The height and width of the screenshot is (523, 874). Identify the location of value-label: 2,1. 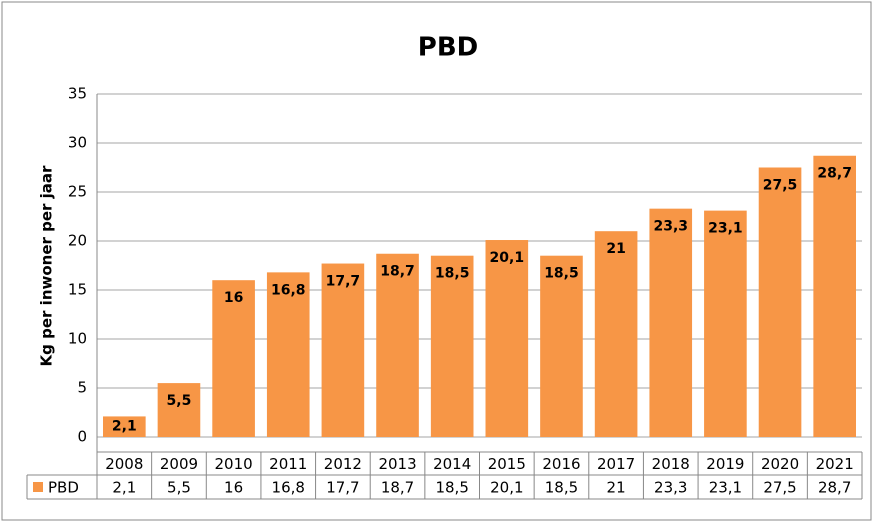
(124, 427).